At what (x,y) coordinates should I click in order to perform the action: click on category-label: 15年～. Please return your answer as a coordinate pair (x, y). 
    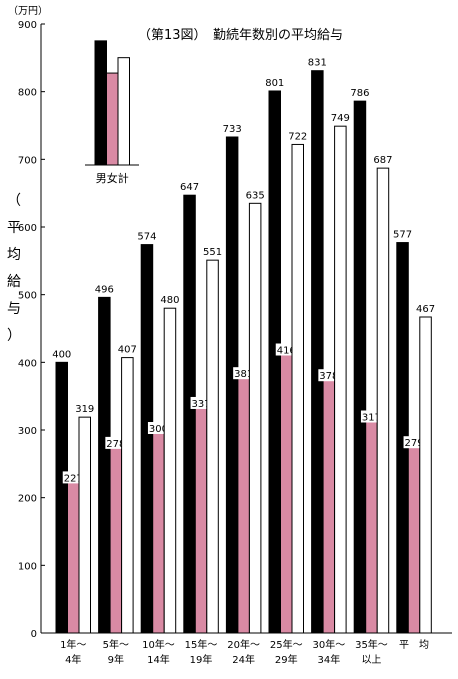
    Looking at the image, I should click on (201, 644).